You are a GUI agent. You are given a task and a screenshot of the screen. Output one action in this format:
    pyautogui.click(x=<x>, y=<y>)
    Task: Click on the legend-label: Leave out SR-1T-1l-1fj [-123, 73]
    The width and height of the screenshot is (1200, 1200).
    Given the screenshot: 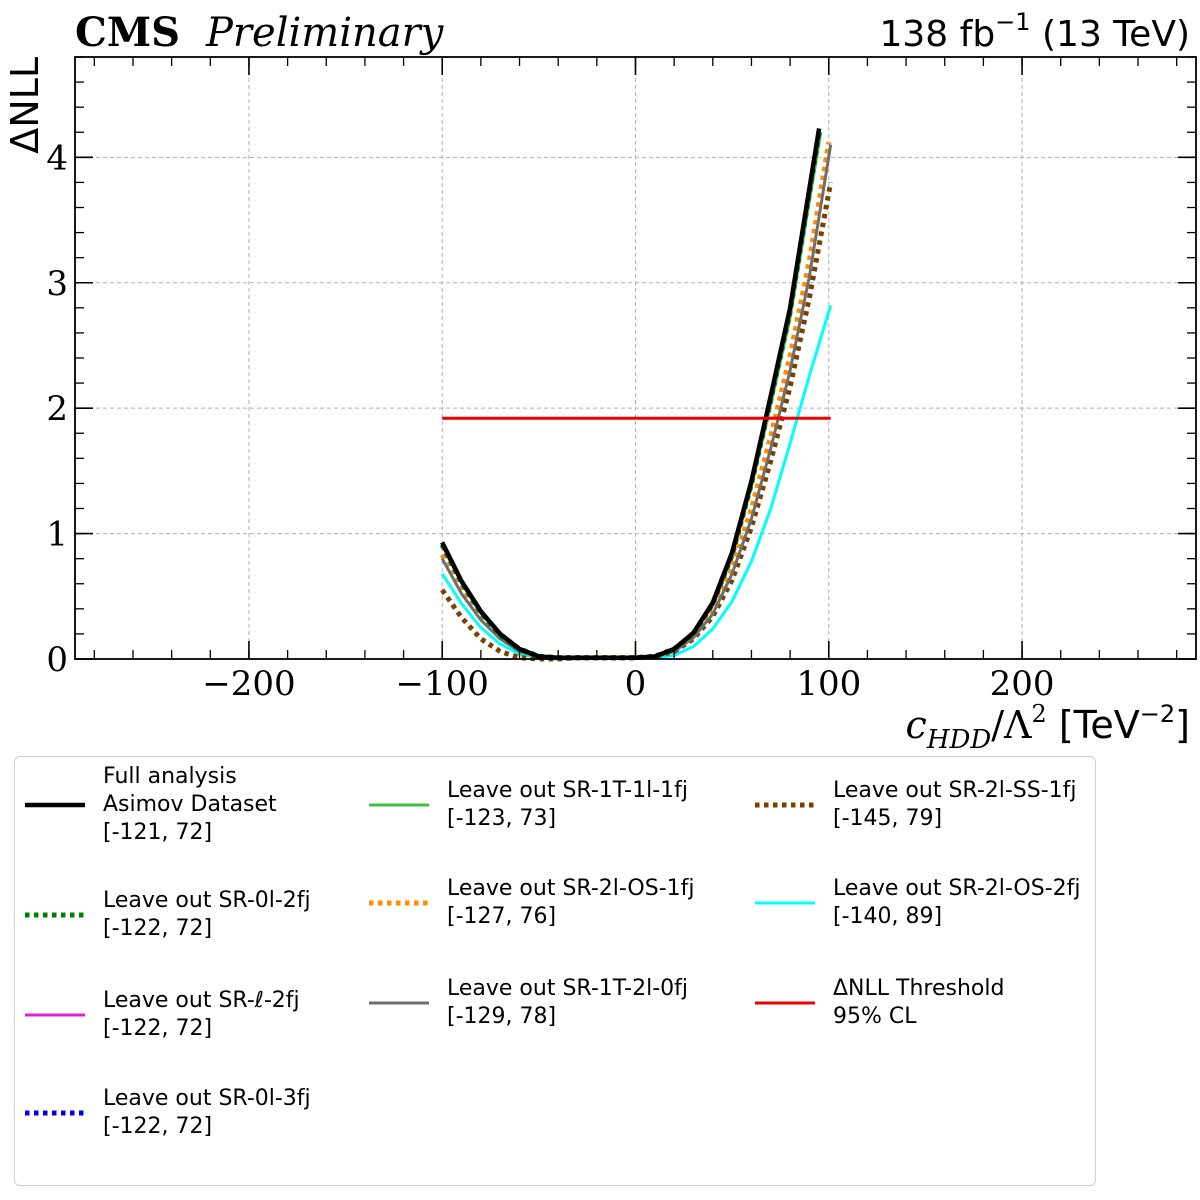 What is the action you would take?
    pyautogui.click(x=568, y=804)
    